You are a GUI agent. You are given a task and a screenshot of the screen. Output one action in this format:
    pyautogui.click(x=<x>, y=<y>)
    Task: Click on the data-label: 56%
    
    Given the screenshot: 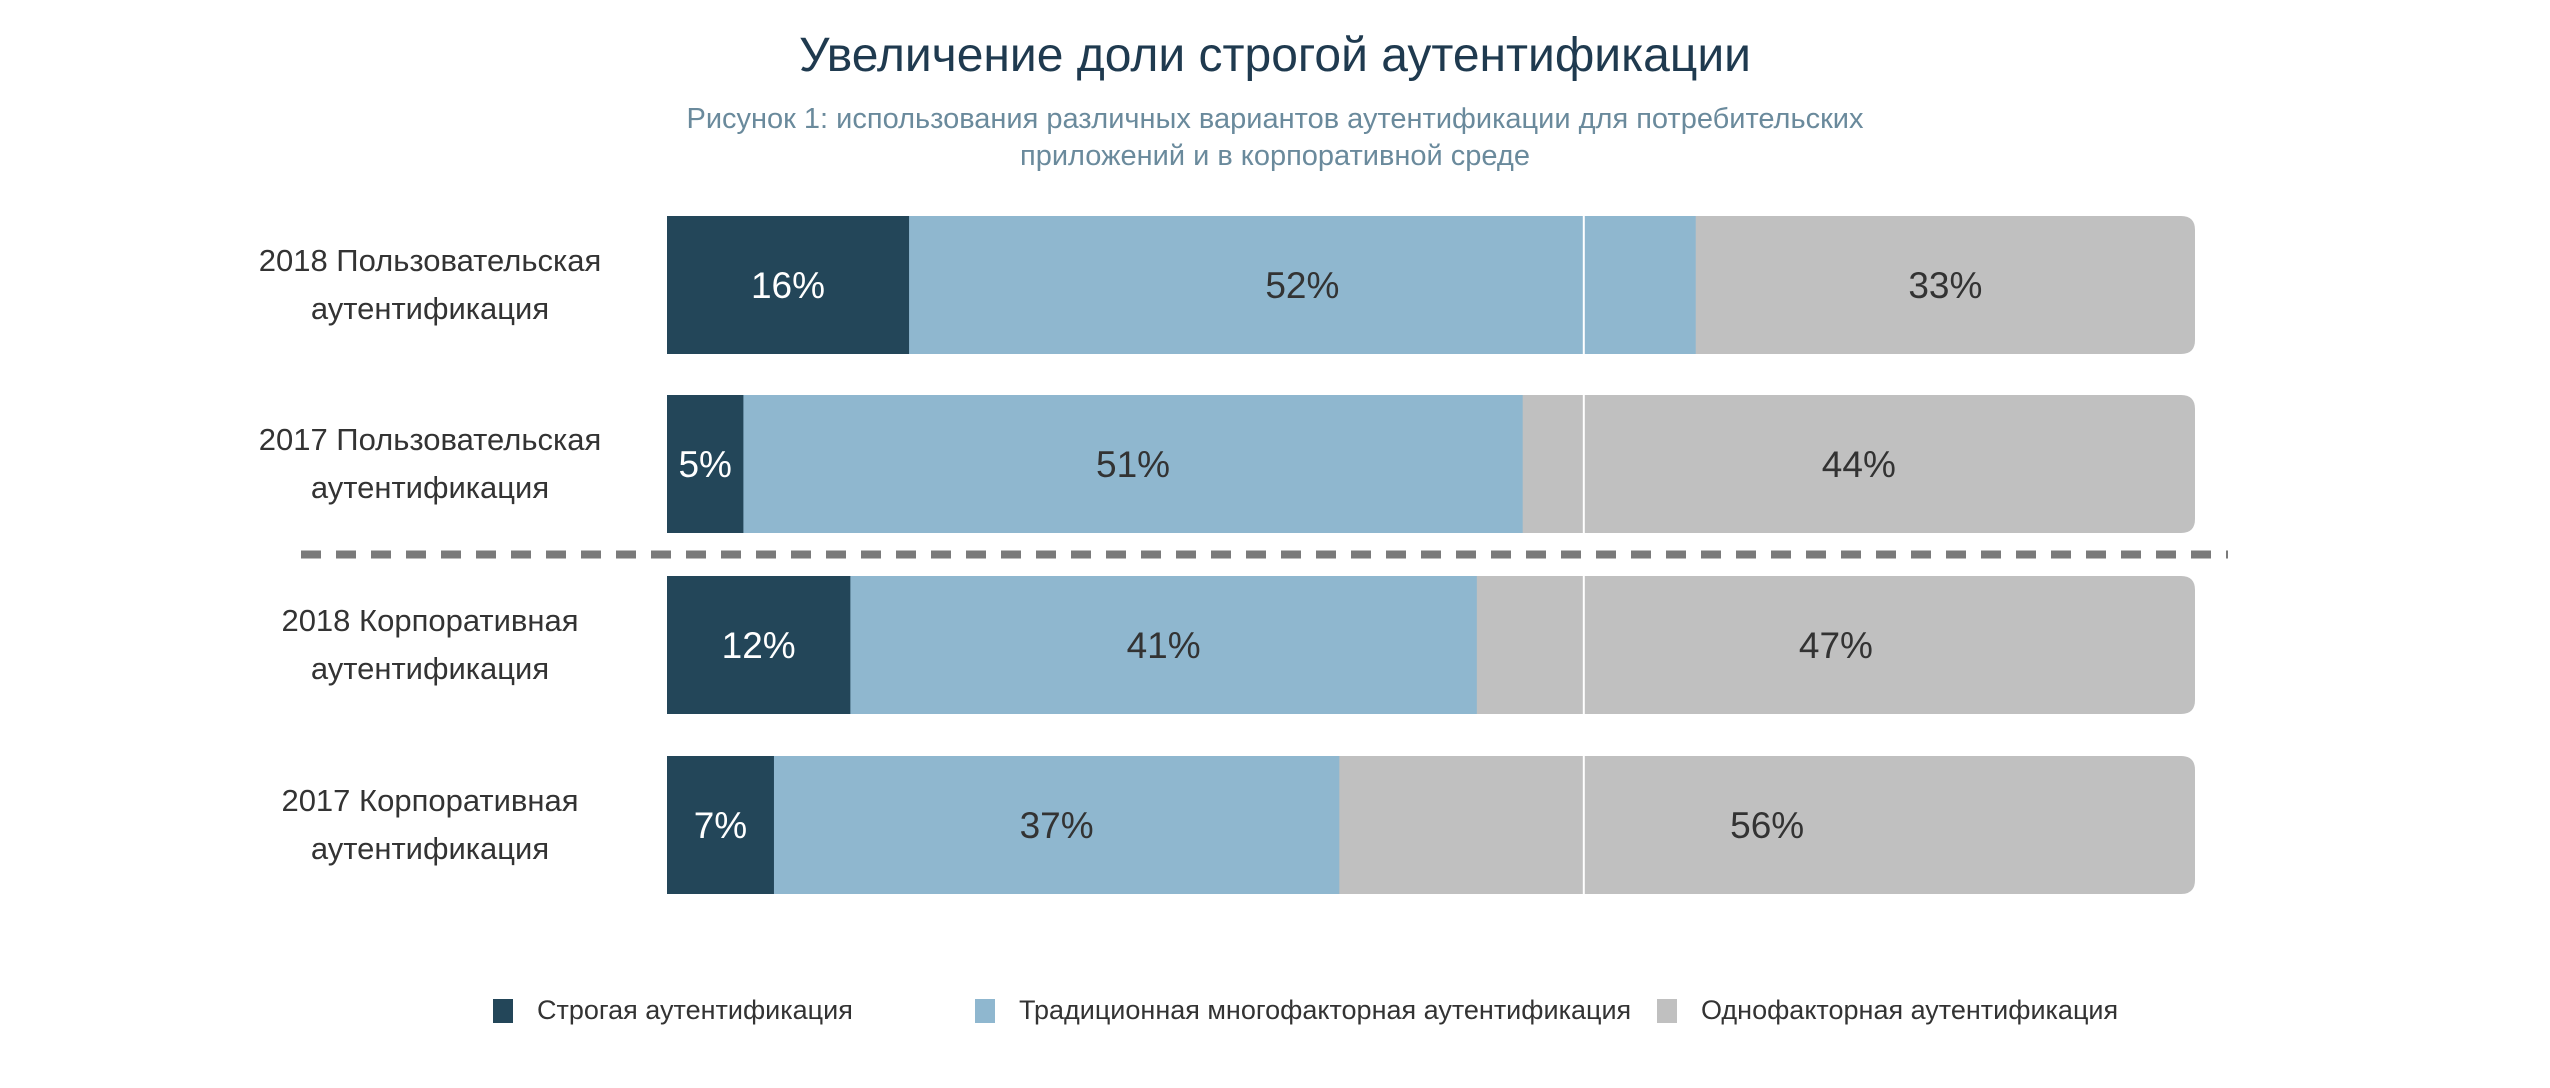 What is the action you would take?
    pyautogui.click(x=1767, y=825)
    